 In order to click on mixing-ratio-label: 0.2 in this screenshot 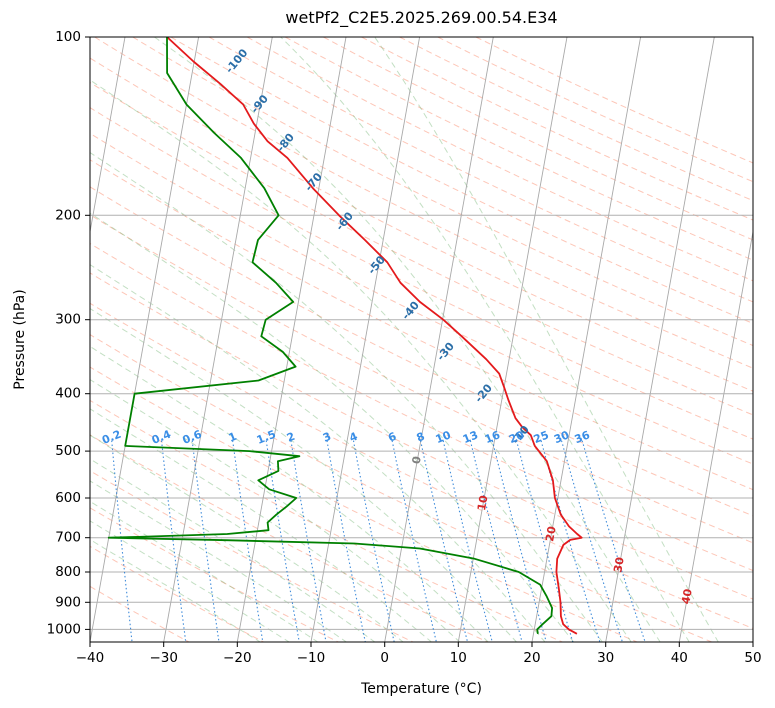, I will do `click(111, 437)`.